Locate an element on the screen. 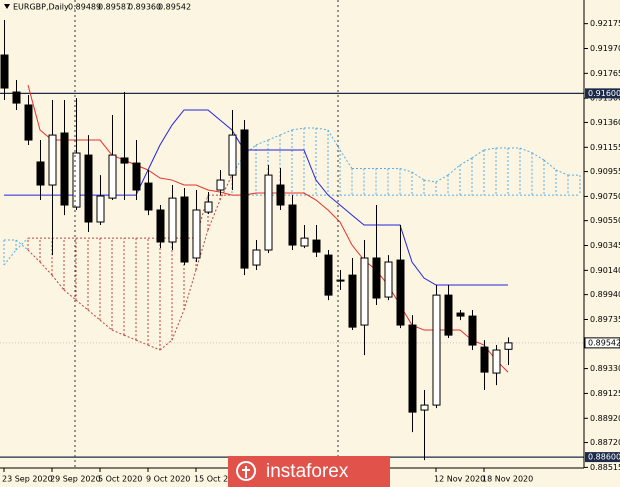 This screenshot has width=620, height=487. x-tick-label: 5 Oct 2020 is located at coordinates (120, 479).